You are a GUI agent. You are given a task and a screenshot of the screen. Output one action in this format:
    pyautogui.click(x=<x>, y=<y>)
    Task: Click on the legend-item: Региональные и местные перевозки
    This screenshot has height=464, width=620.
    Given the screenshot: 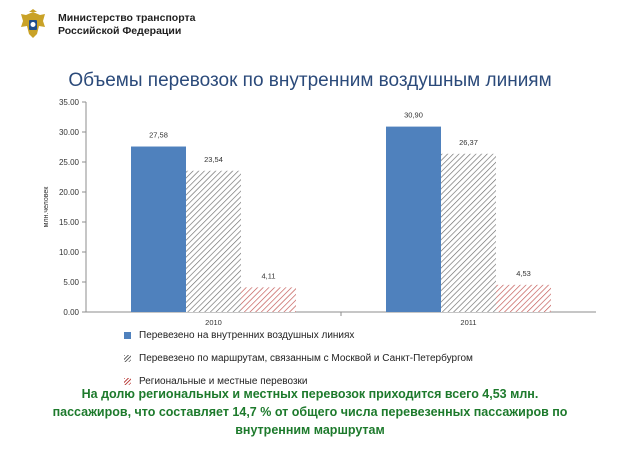 What is the action you would take?
    pyautogui.click(x=298, y=381)
    